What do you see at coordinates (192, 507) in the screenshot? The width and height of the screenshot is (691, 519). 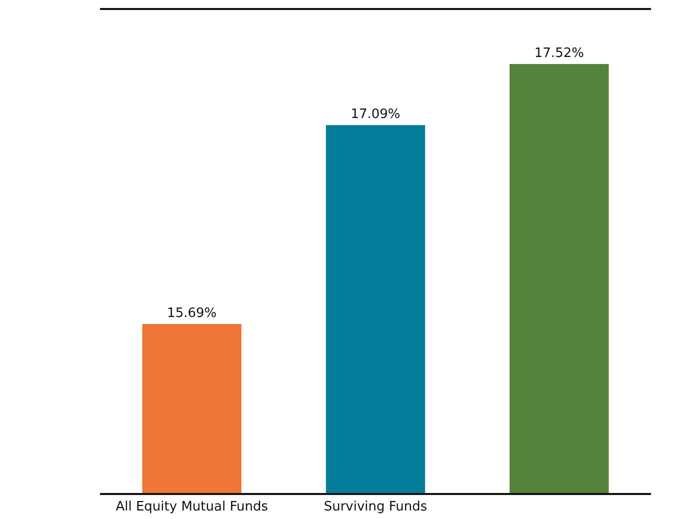 I see `x-tick-label: All Equity Mutual Funds` at bounding box center [192, 507].